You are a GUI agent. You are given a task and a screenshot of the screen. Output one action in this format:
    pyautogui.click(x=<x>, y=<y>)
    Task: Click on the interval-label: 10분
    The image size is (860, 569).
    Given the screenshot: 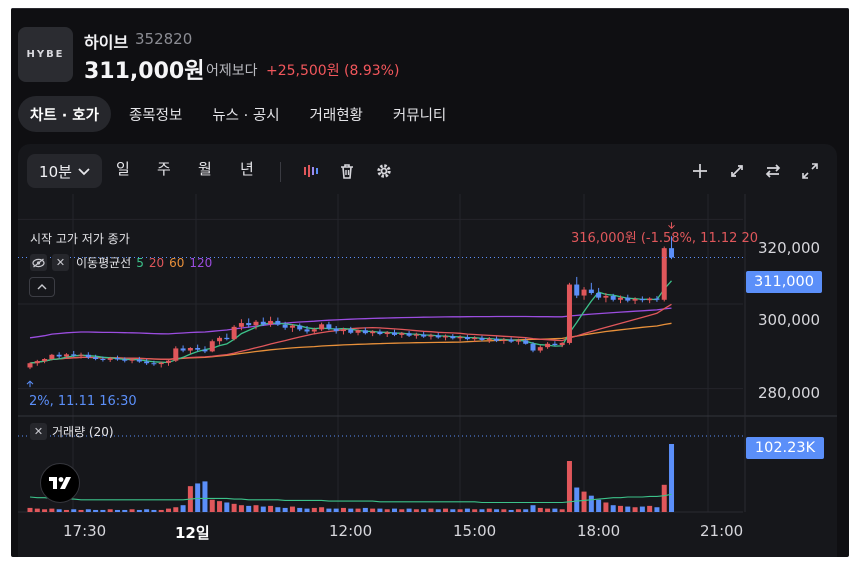 What is the action you would take?
    pyautogui.click(x=55, y=171)
    